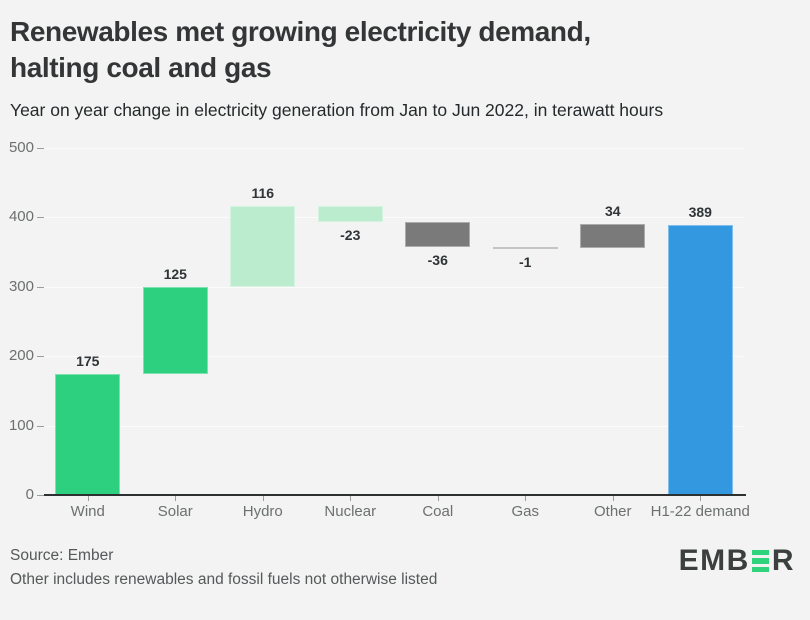 The width and height of the screenshot is (810, 620). What do you see at coordinates (350, 214) in the screenshot?
I see `bar-nuclear` at bounding box center [350, 214].